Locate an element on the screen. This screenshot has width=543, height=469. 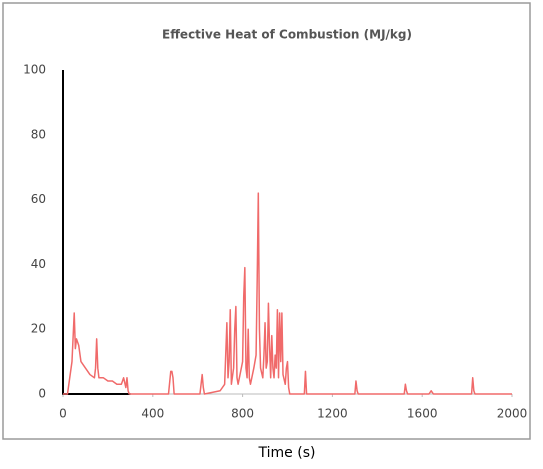
x-tick-label: 1600 is located at coordinates (422, 414).